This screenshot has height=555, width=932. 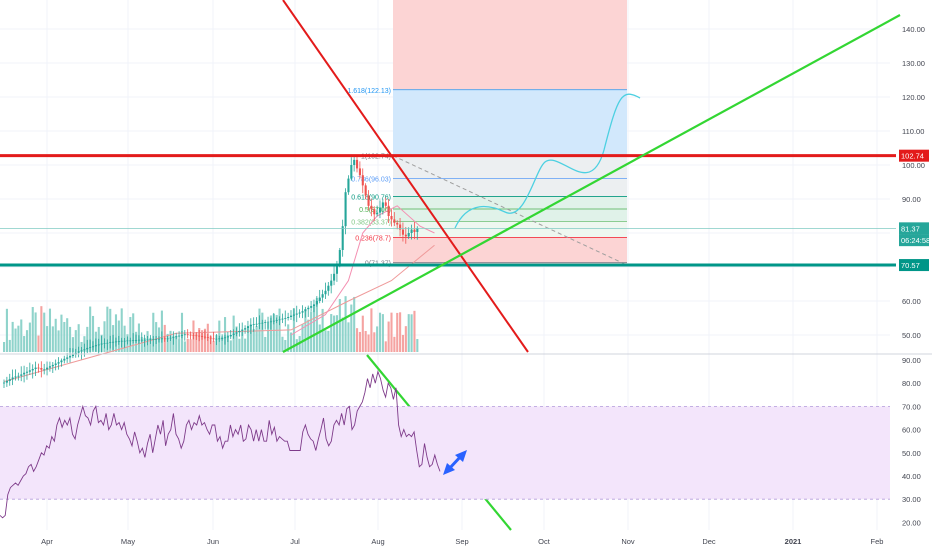 What do you see at coordinates (295, 541) in the screenshot?
I see `time-tick-label: Jul` at bounding box center [295, 541].